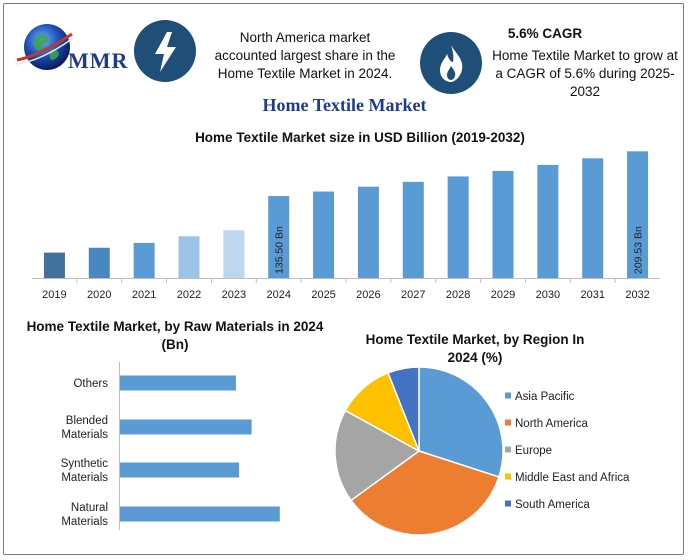 The image size is (689, 560). Describe the element at coordinates (85, 471) in the screenshot. I see `hbar-label-synthetic-materials: Synthetic Materials` at that location.